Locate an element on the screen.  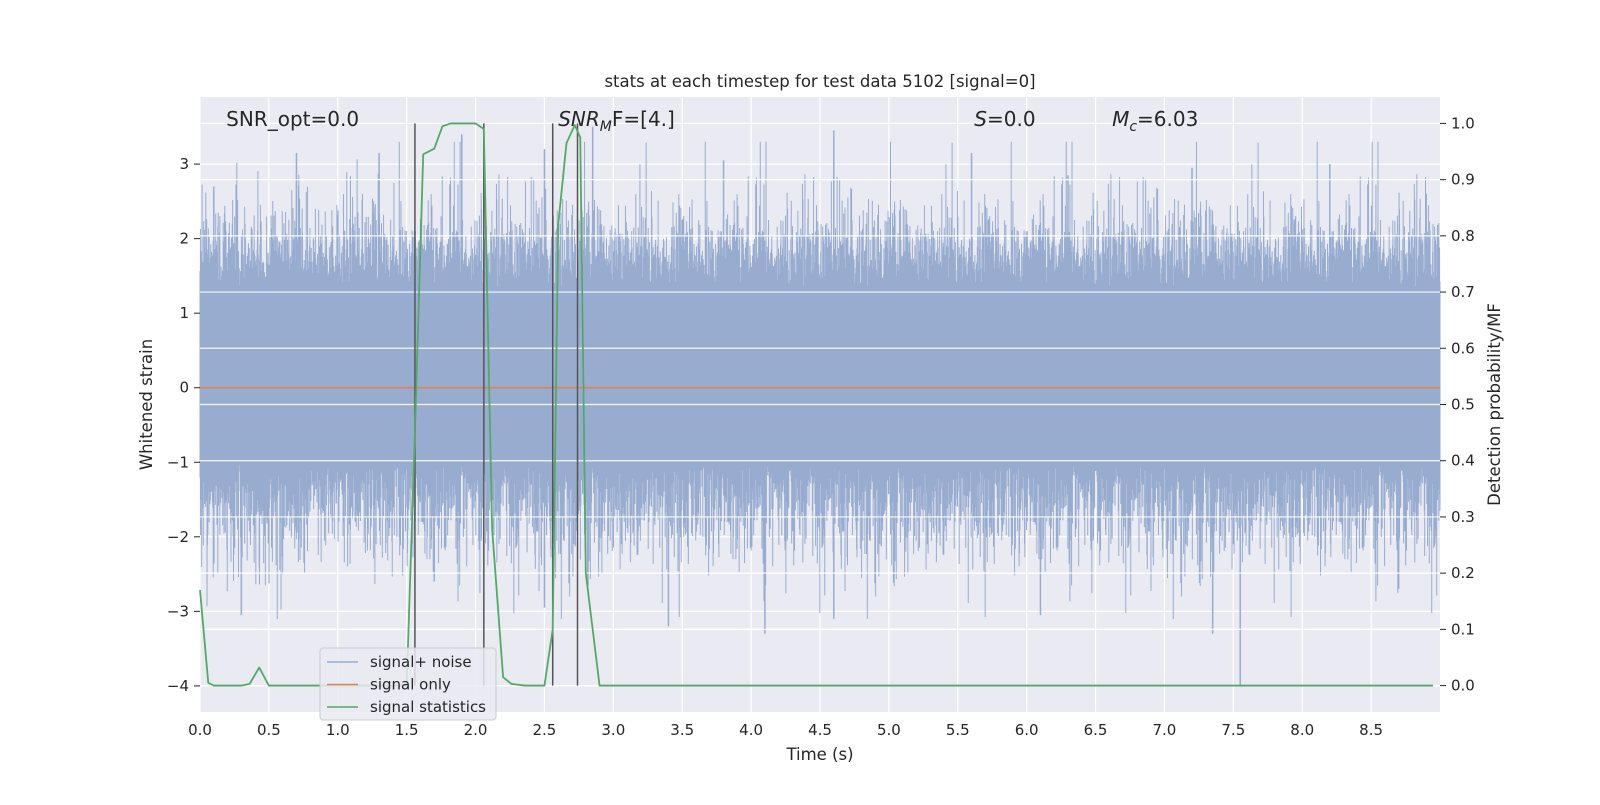
y-tick-label: −4 is located at coordinates (178, 686).